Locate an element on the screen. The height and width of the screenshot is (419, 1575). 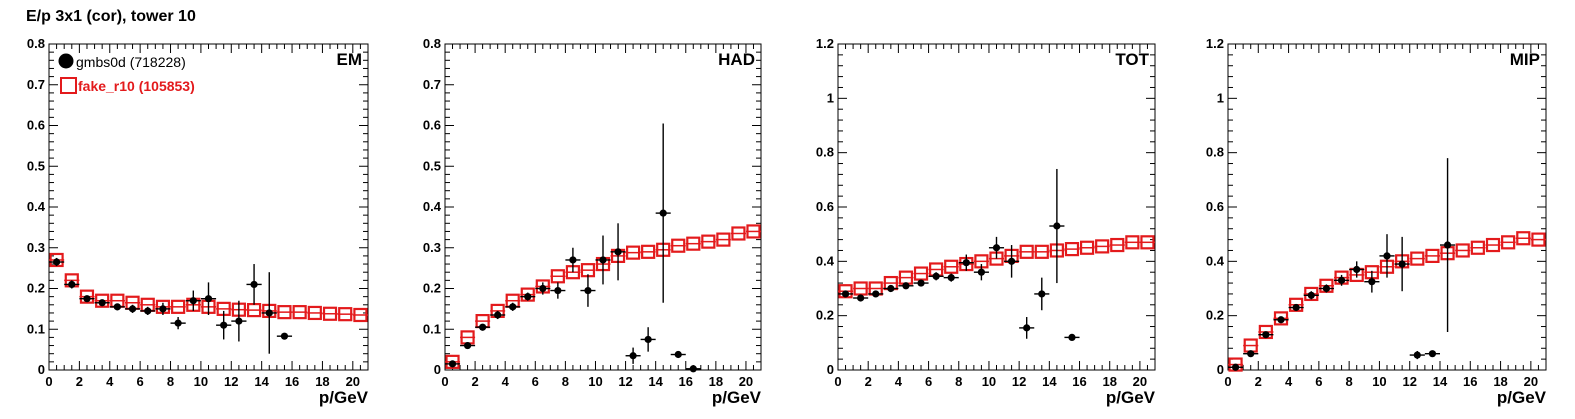
panel-label: EM is located at coordinates (350, 59).